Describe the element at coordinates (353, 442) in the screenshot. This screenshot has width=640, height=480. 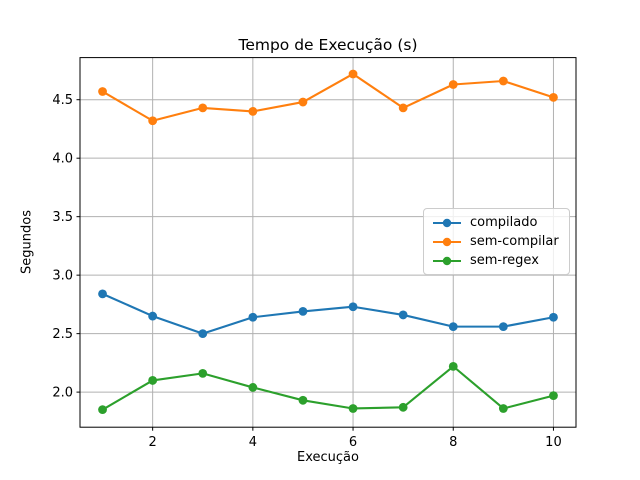
I see `x-tick-label: 6` at that location.